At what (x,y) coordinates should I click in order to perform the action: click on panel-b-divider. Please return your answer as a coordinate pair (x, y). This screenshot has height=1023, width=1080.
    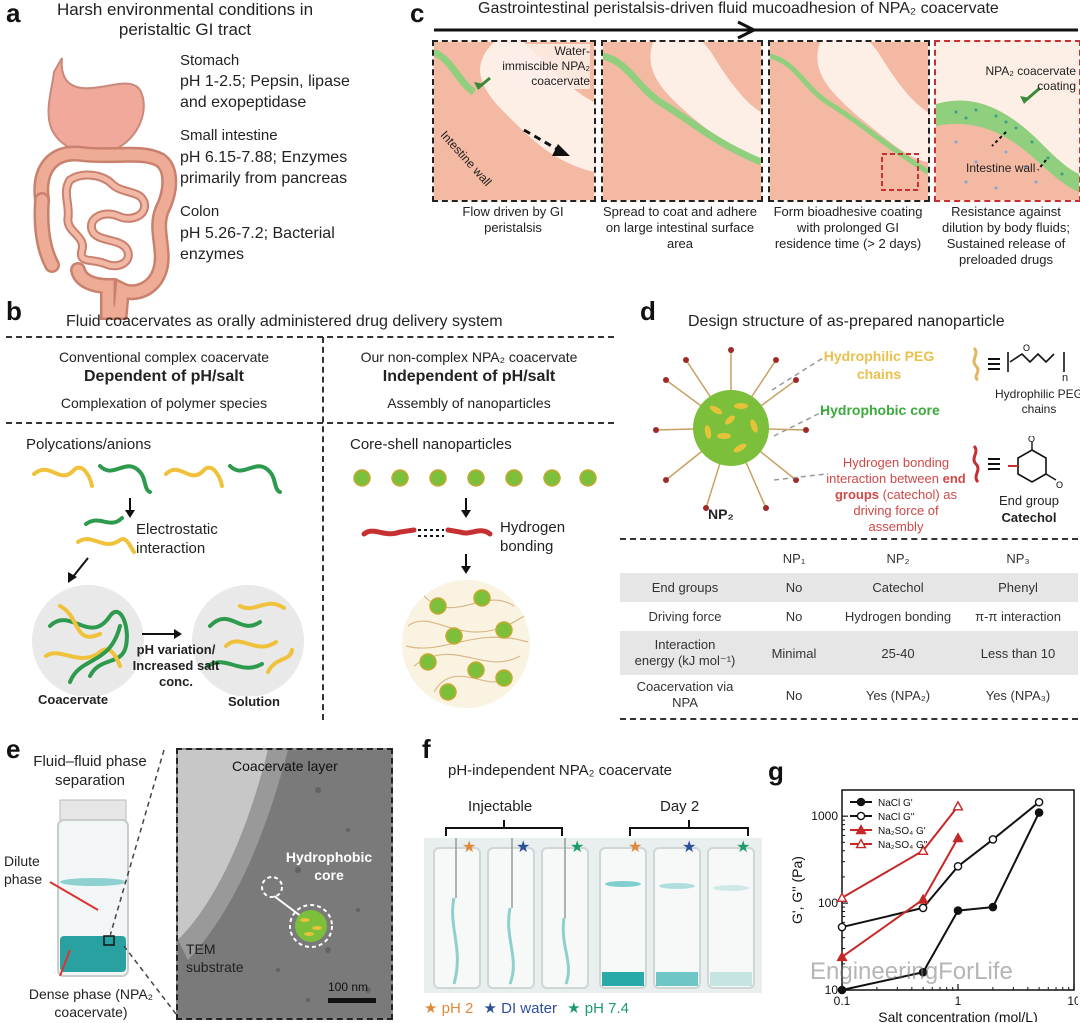
    Looking at the image, I should click on (323, 528).